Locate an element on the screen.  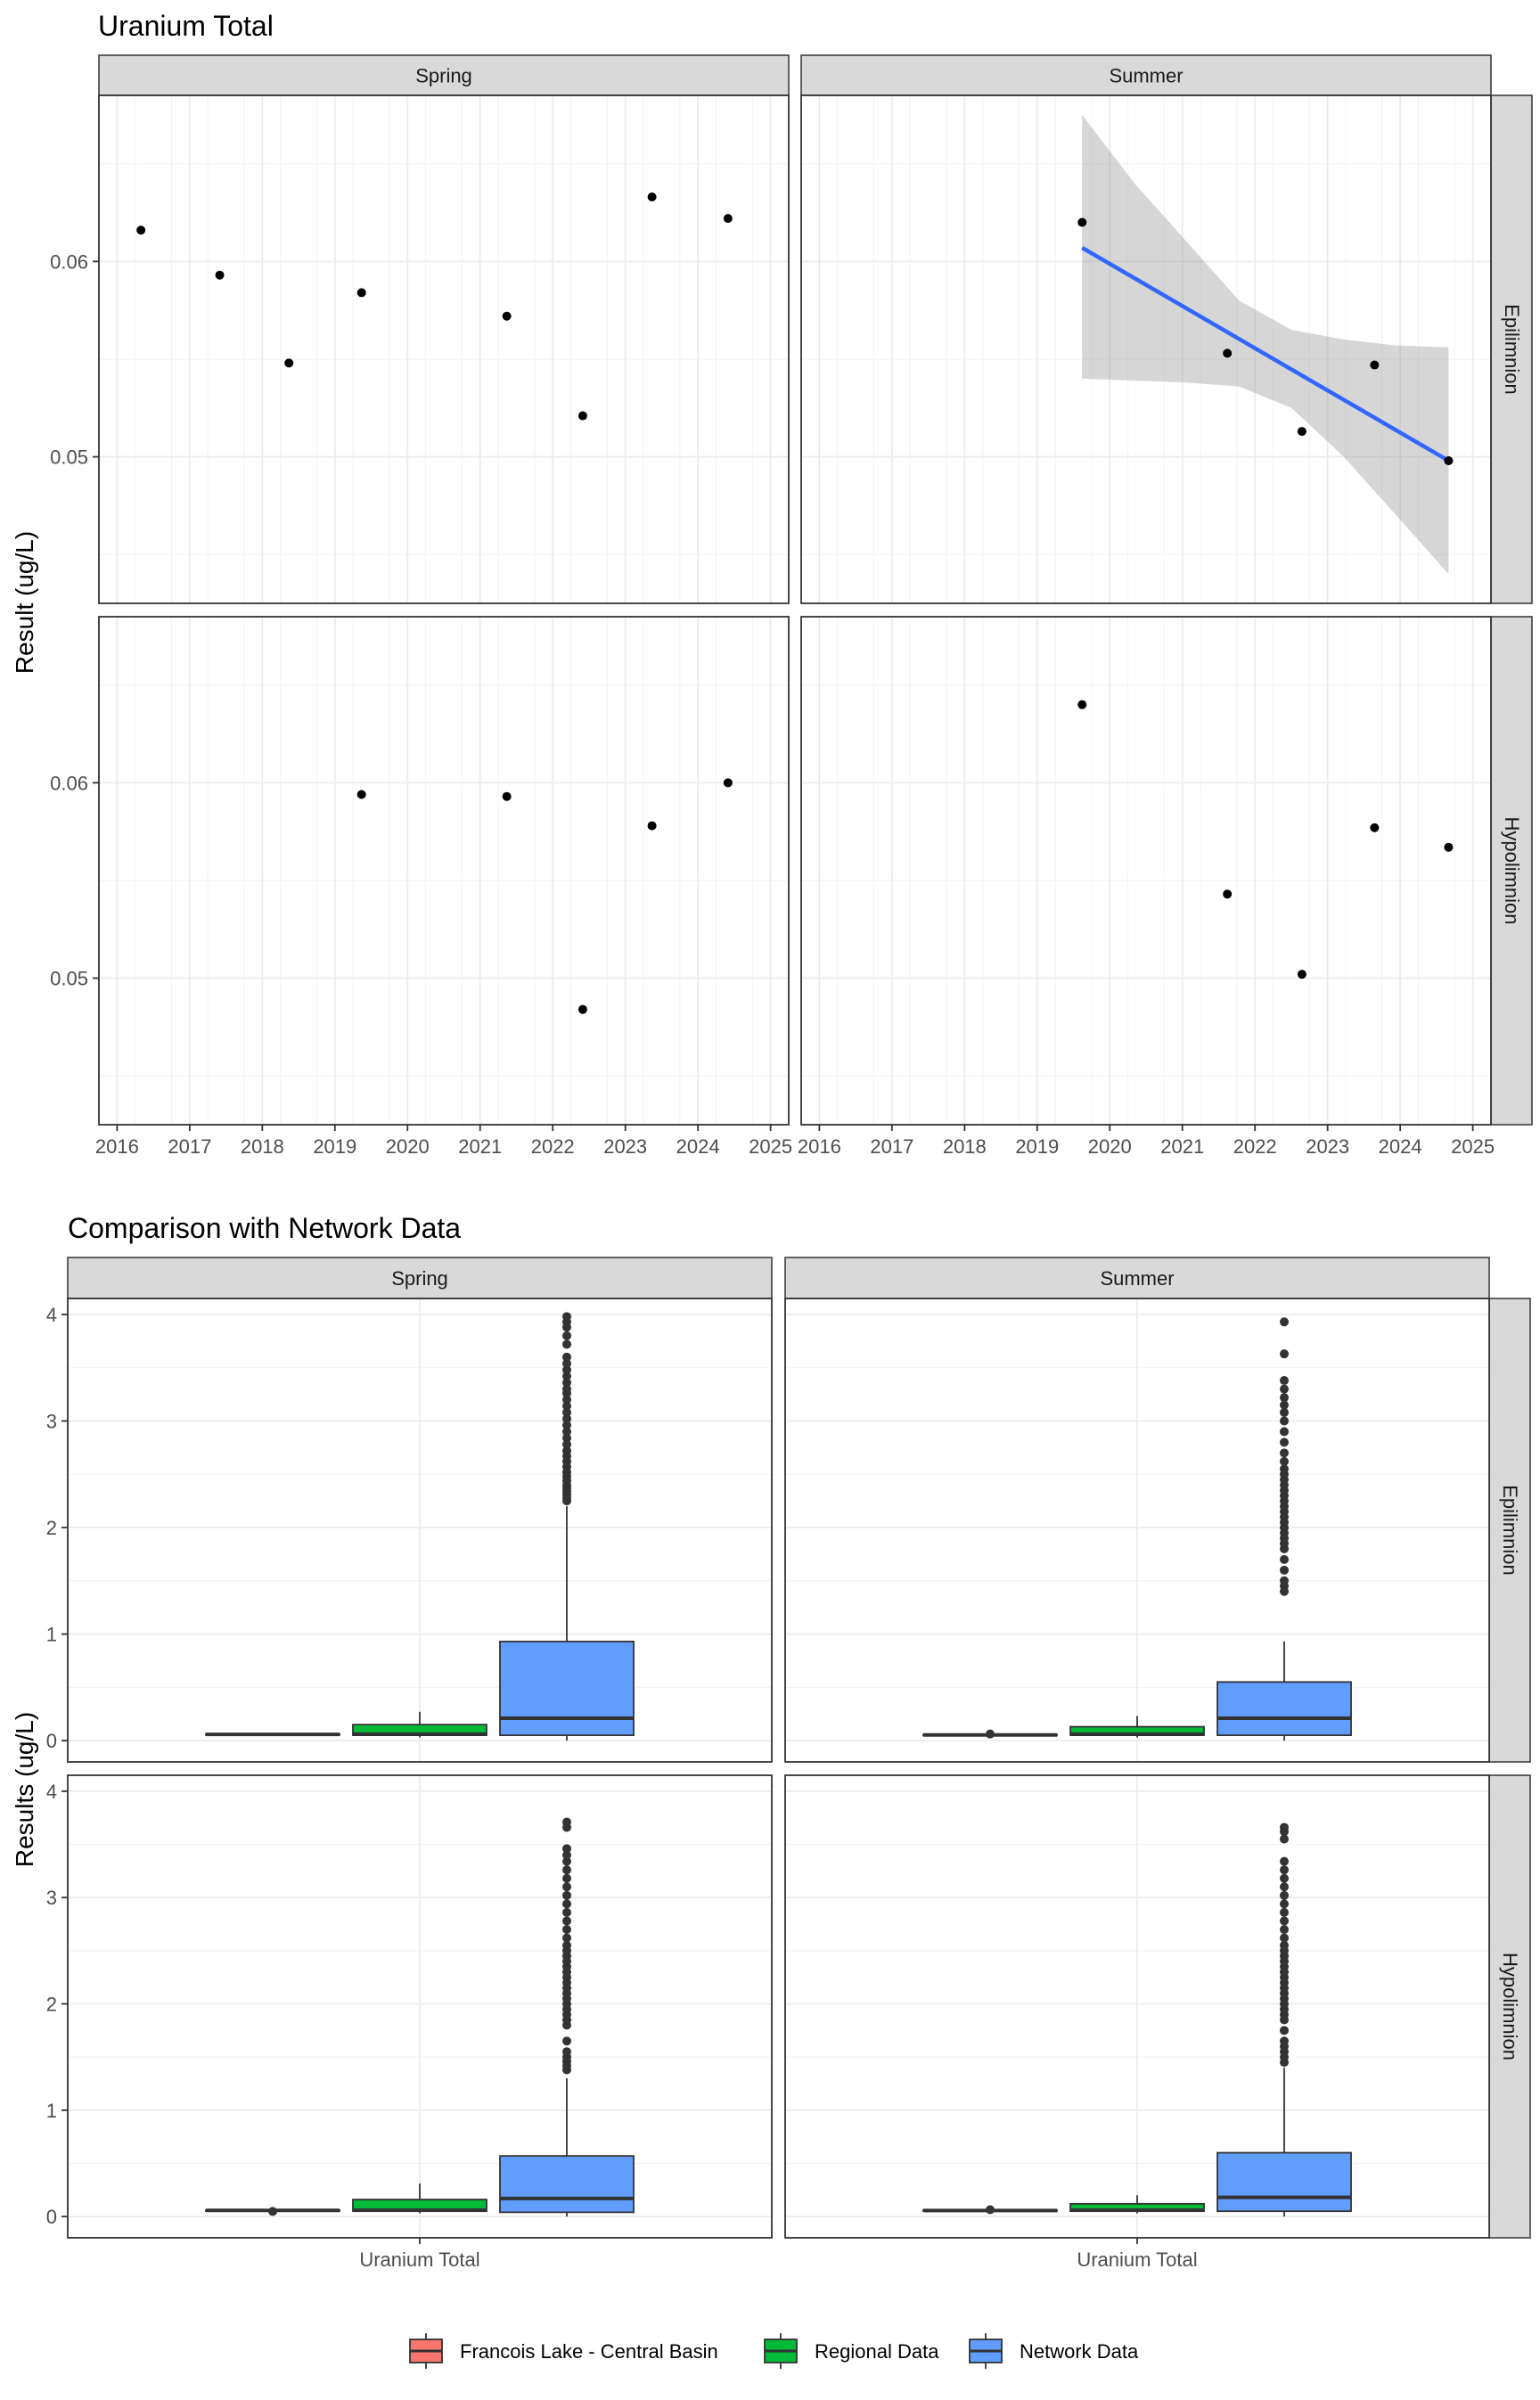
facet-panel is located at coordinates (1146, 349).